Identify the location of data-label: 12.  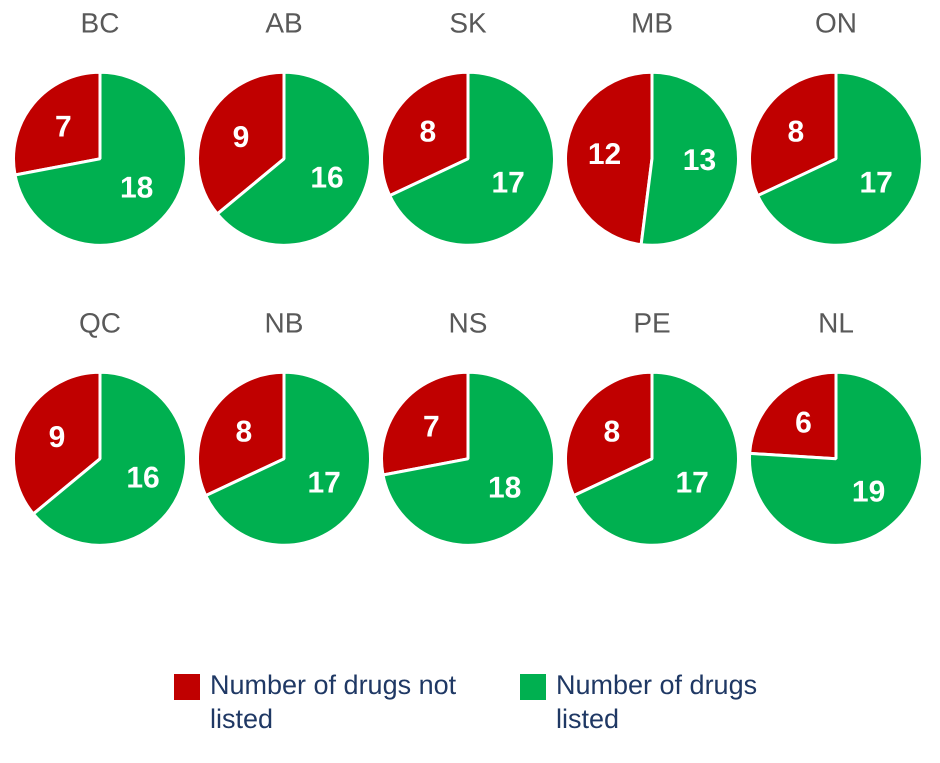
(605, 155).